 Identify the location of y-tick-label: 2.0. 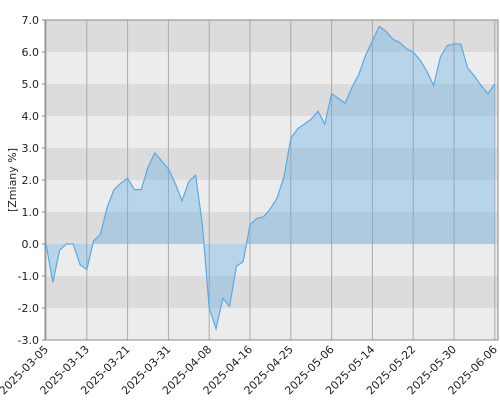
(31, 180).